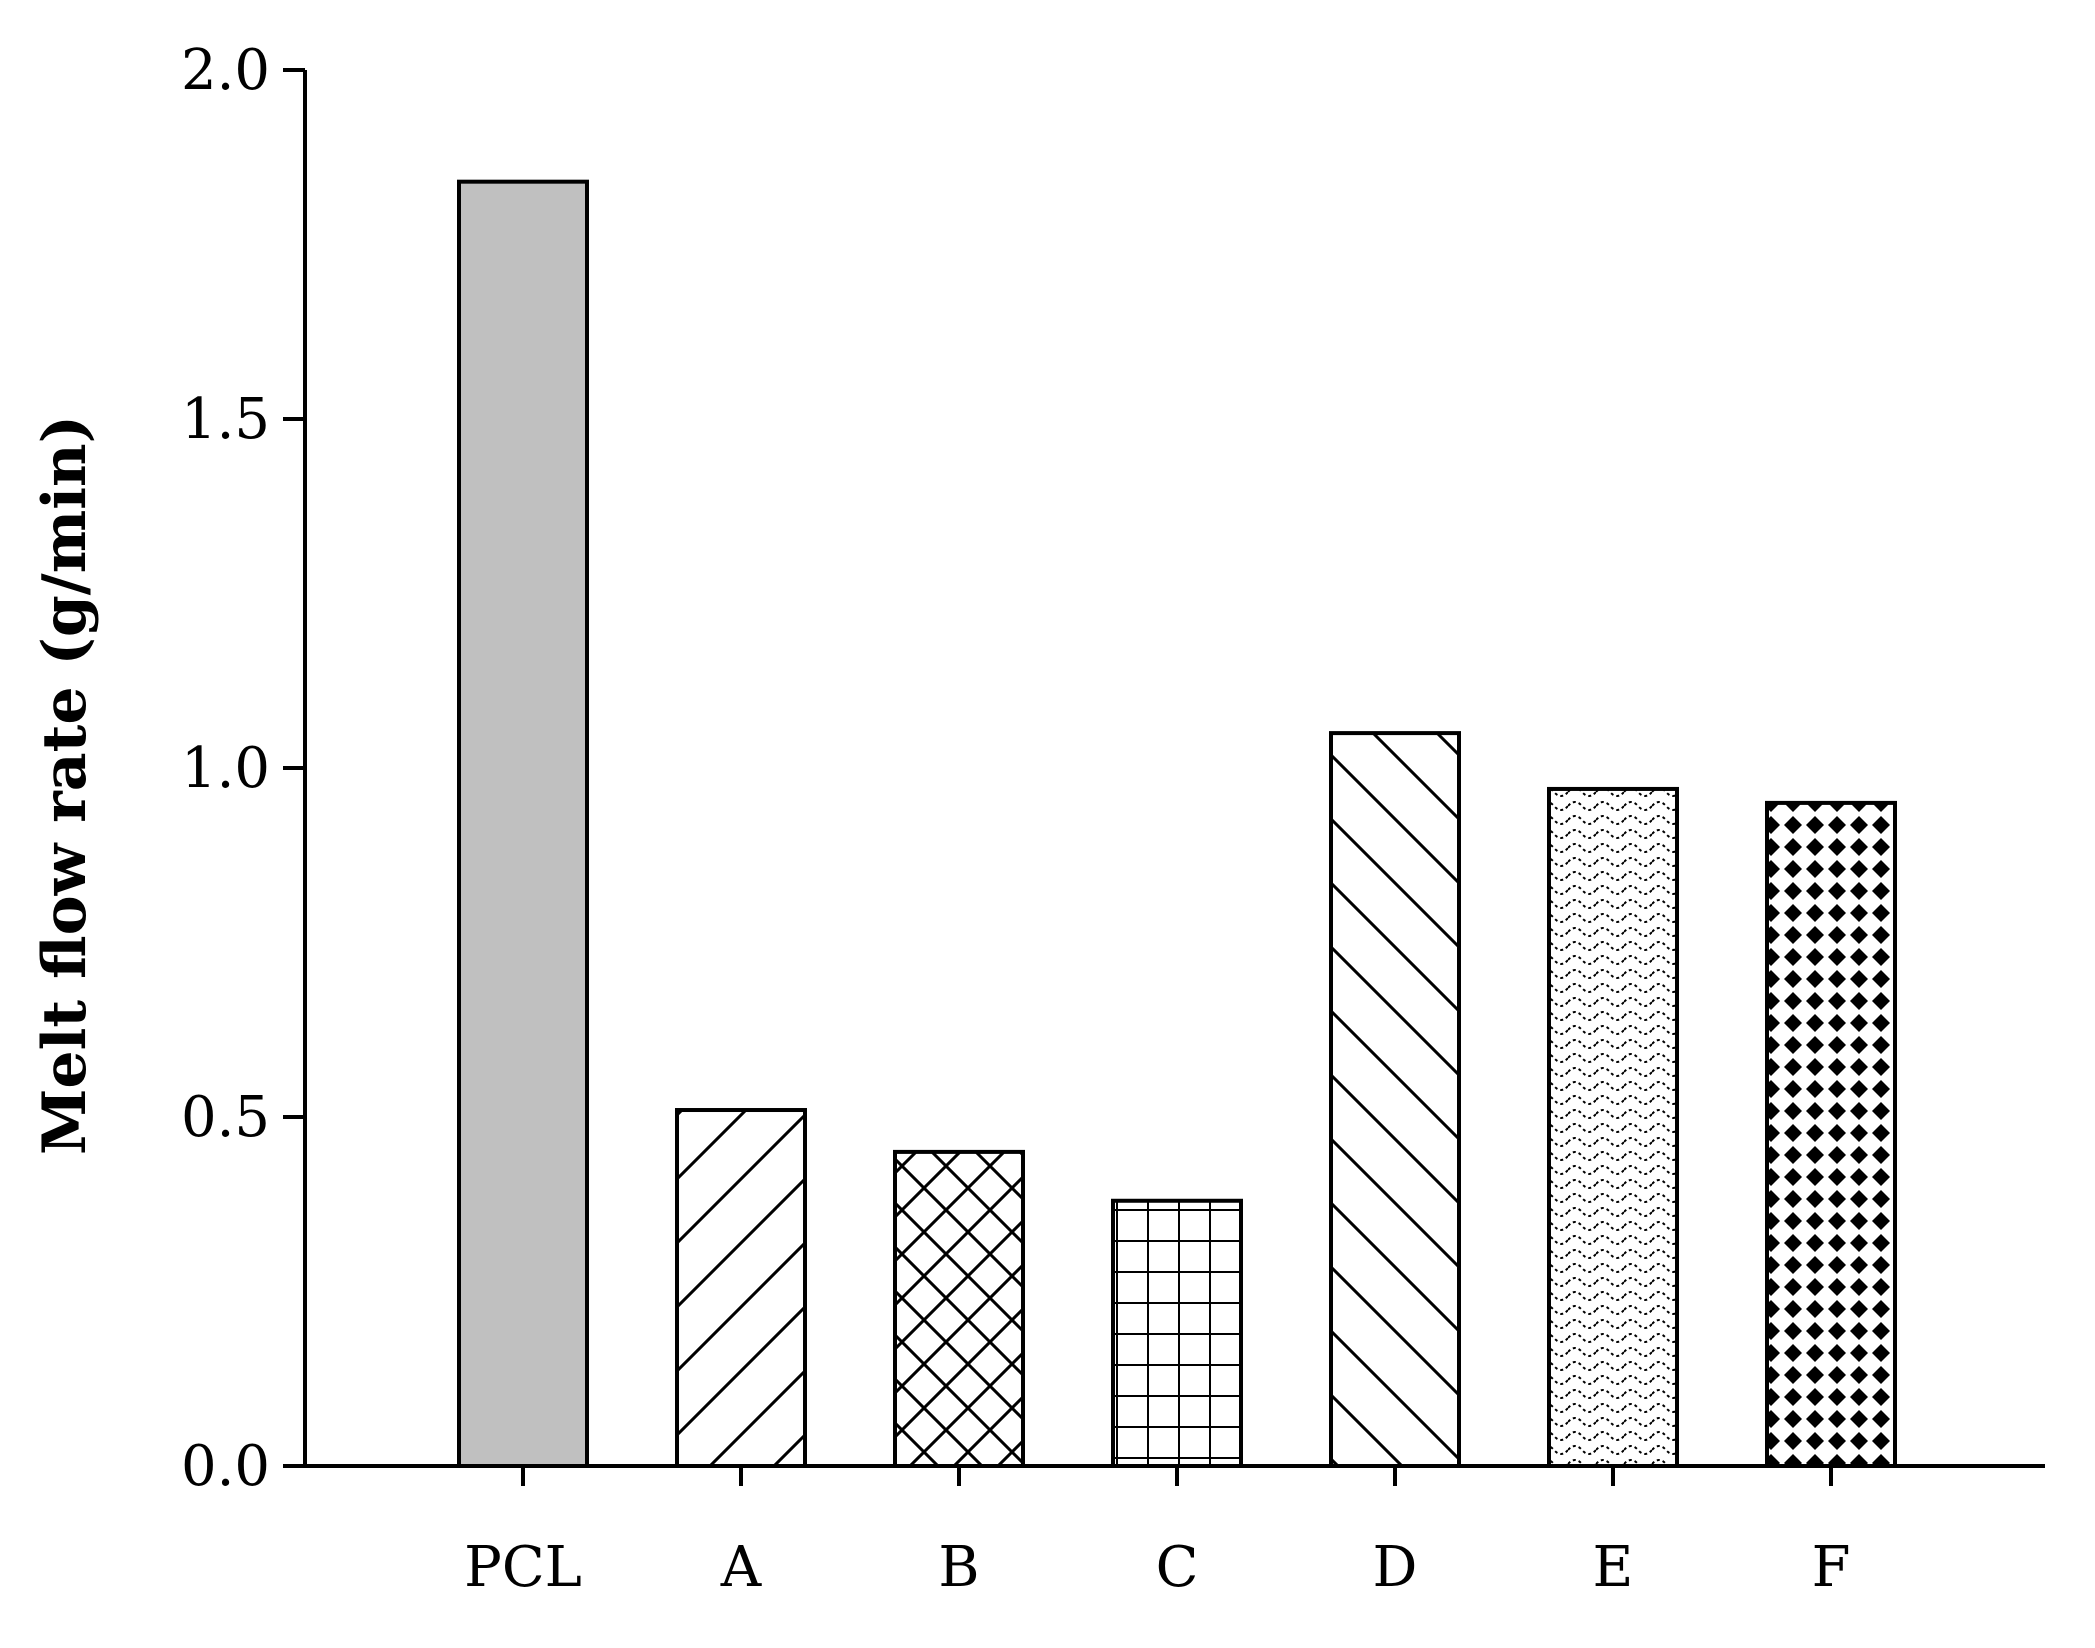 The height and width of the screenshot is (1648, 2095). Describe the element at coordinates (225, 70) in the screenshot. I see `y-tick-label: 2.0` at that location.